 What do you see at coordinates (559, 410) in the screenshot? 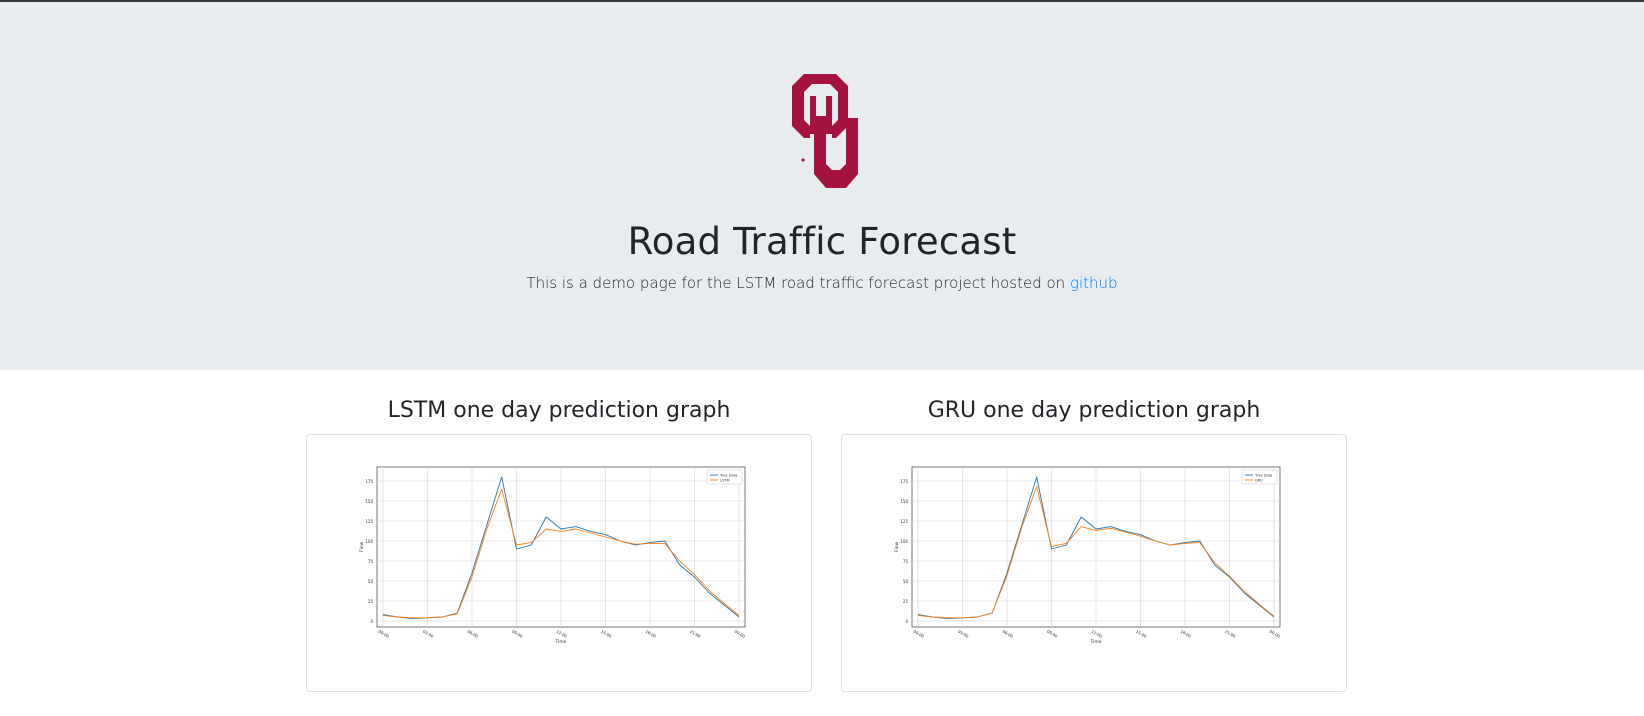
I see `lstm-heading: LSTM one day prediction graph` at bounding box center [559, 410].